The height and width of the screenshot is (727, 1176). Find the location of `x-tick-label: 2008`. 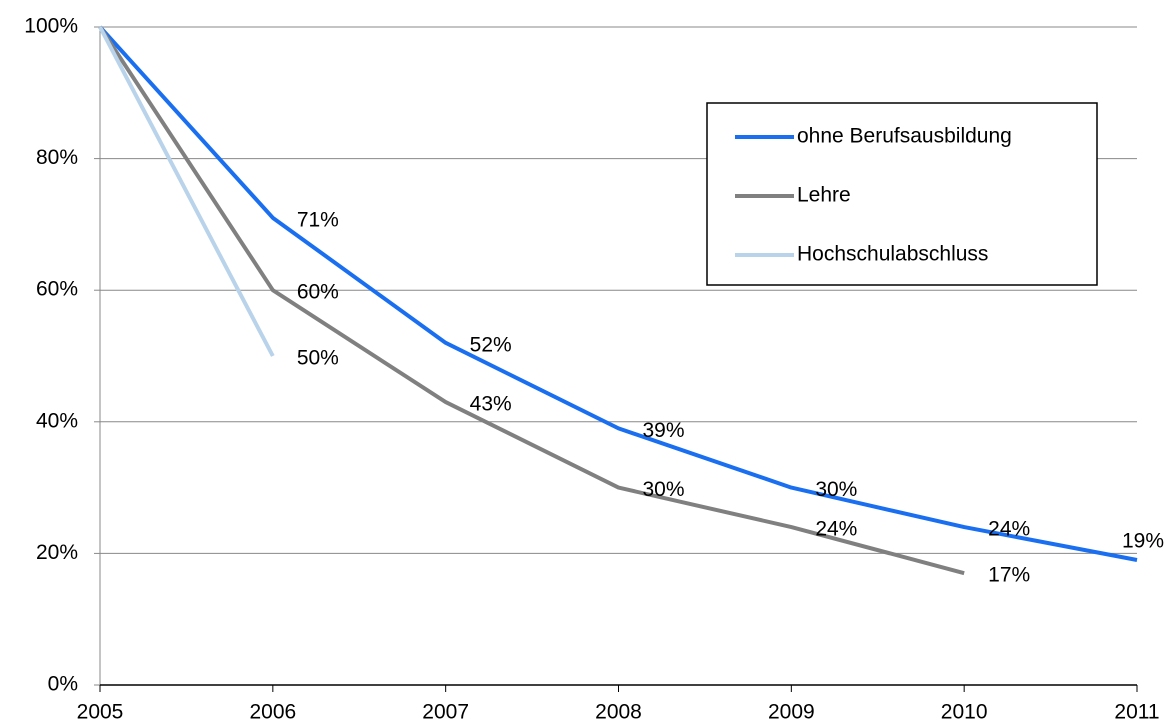

x-tick-label: 2008 is located at coordinates (618, 712).